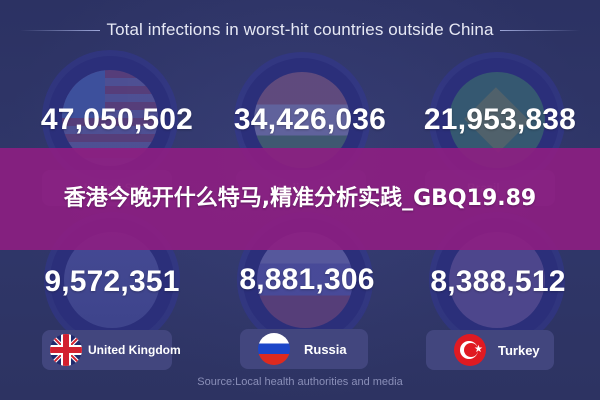 This screenshot has height=400, width=600. What do you see at coordinates (117, 119) in the screenshot?
I see `infections-us: 47,050,502` at bounding box center [117, 119].